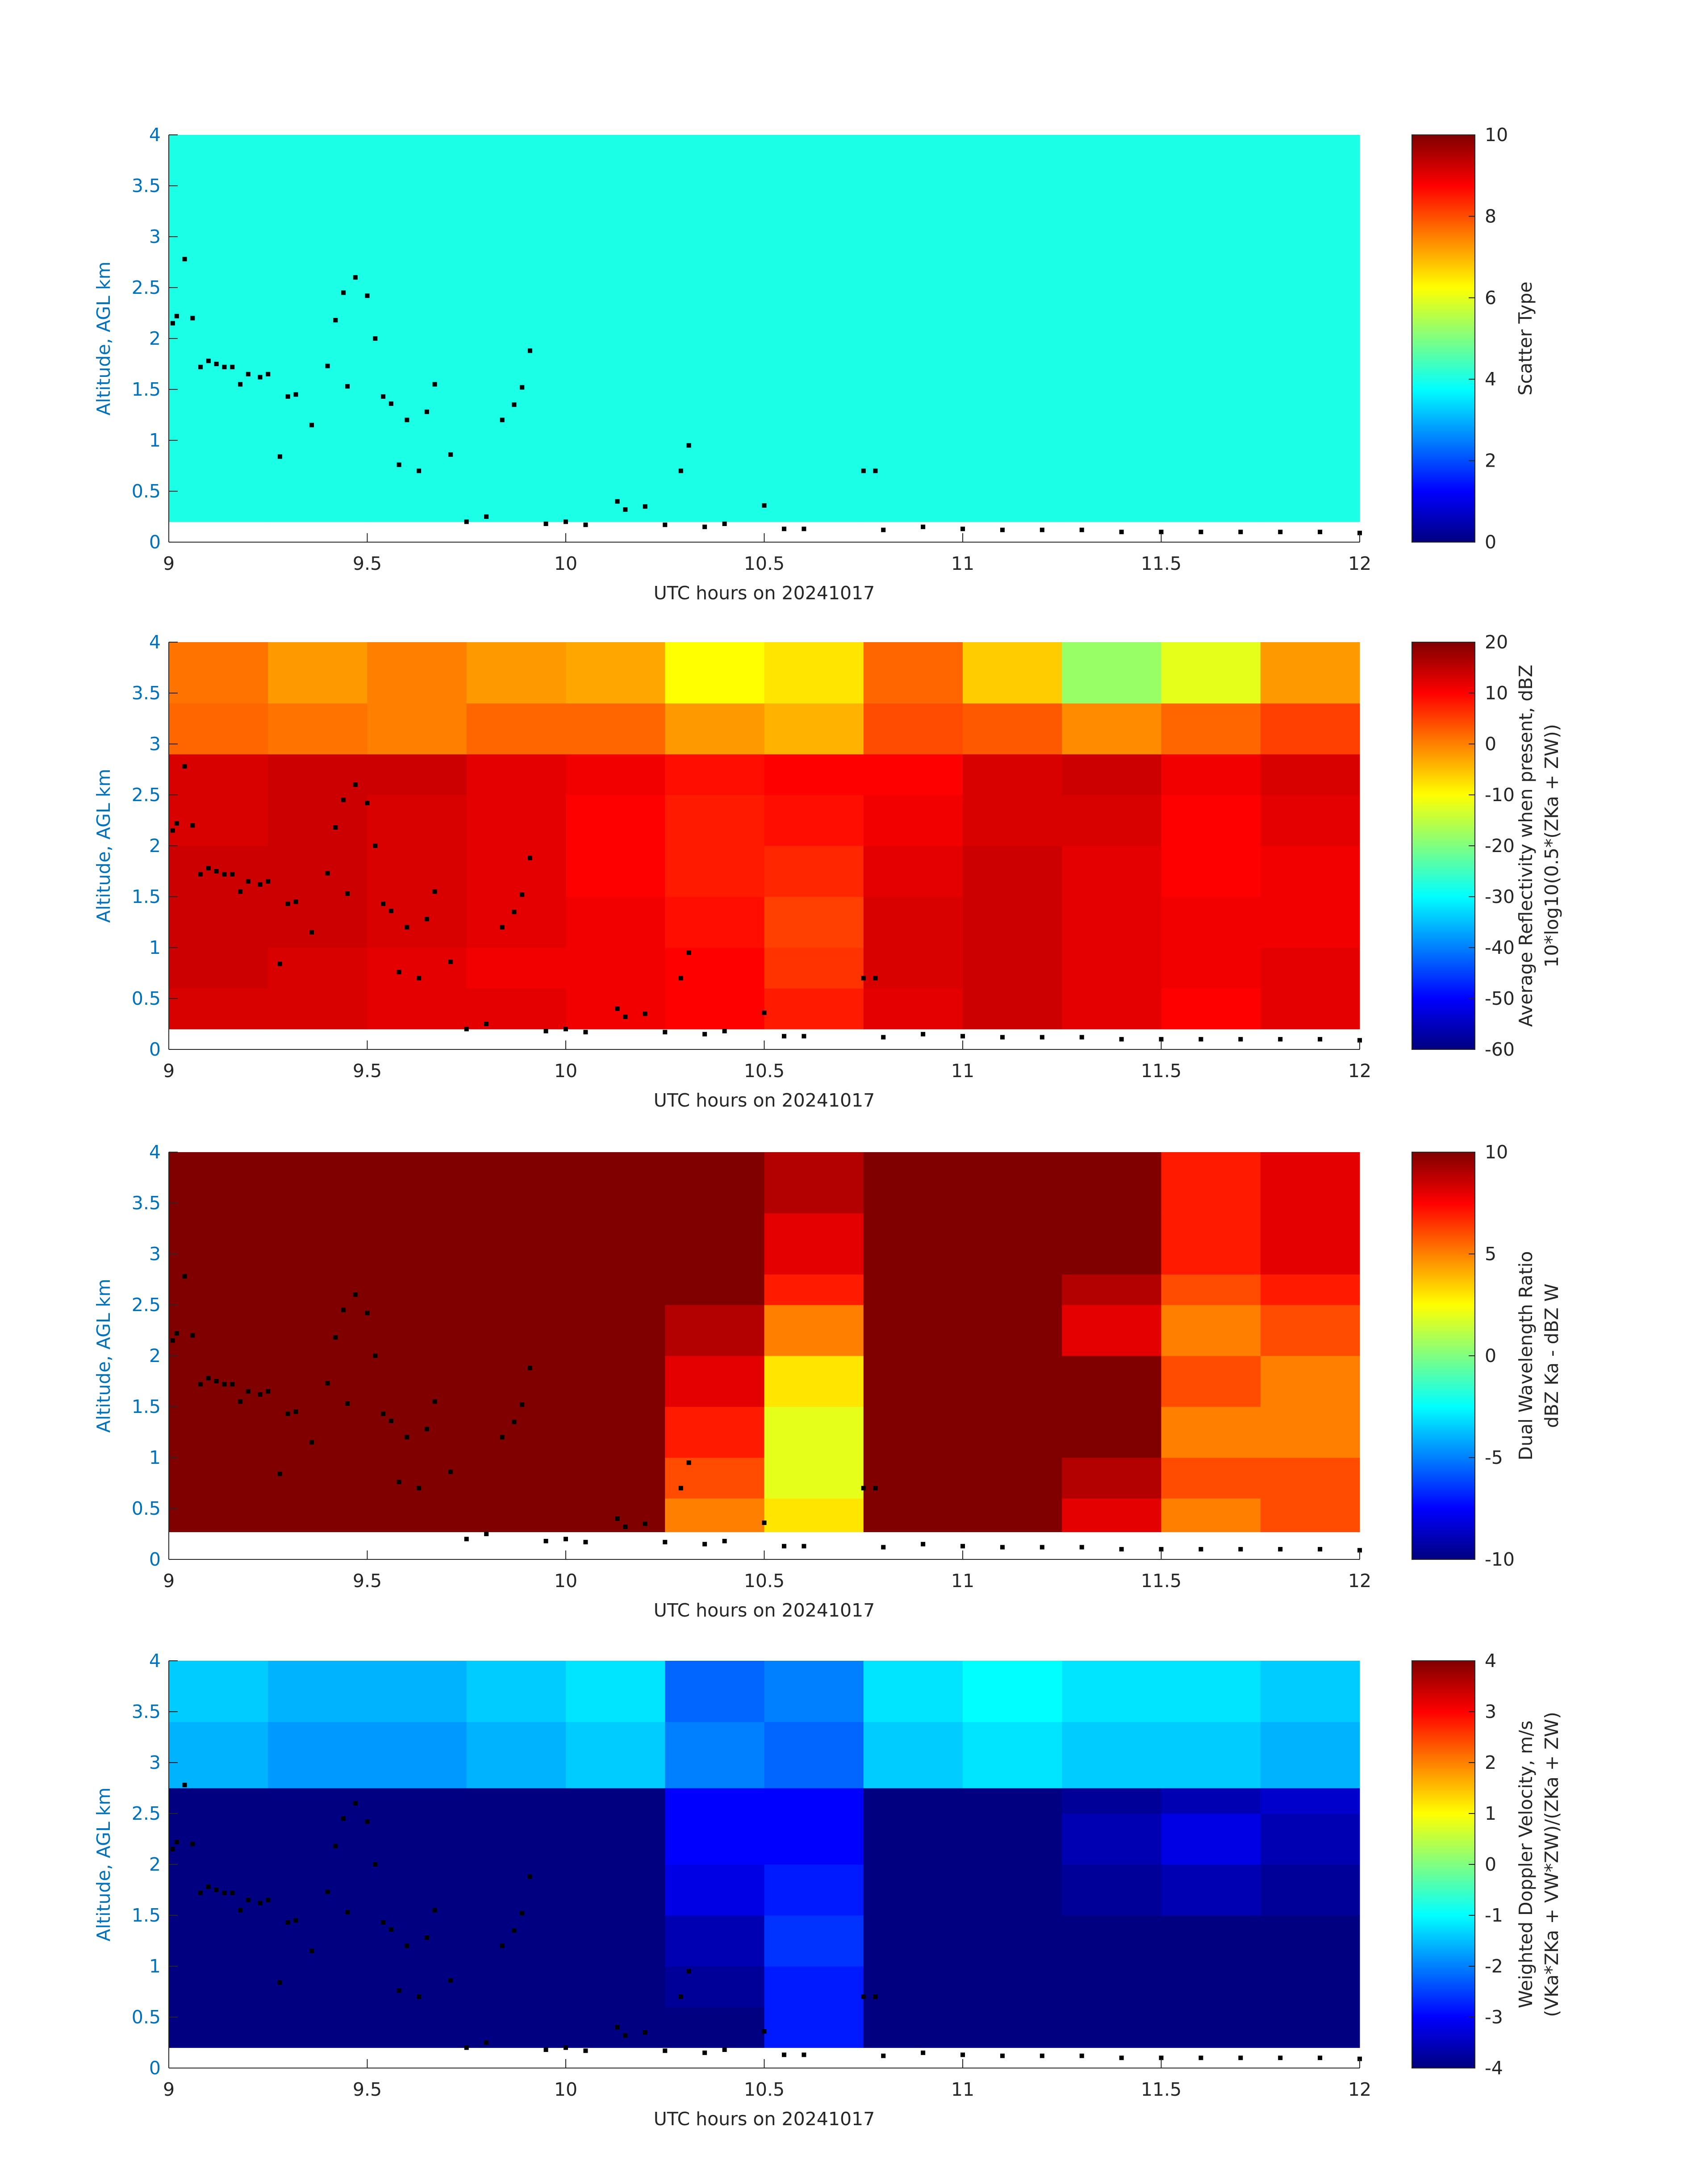 The image size is (1708, 2177). I want to click on colorbar-tick-label: 10, so click(1496, 693).